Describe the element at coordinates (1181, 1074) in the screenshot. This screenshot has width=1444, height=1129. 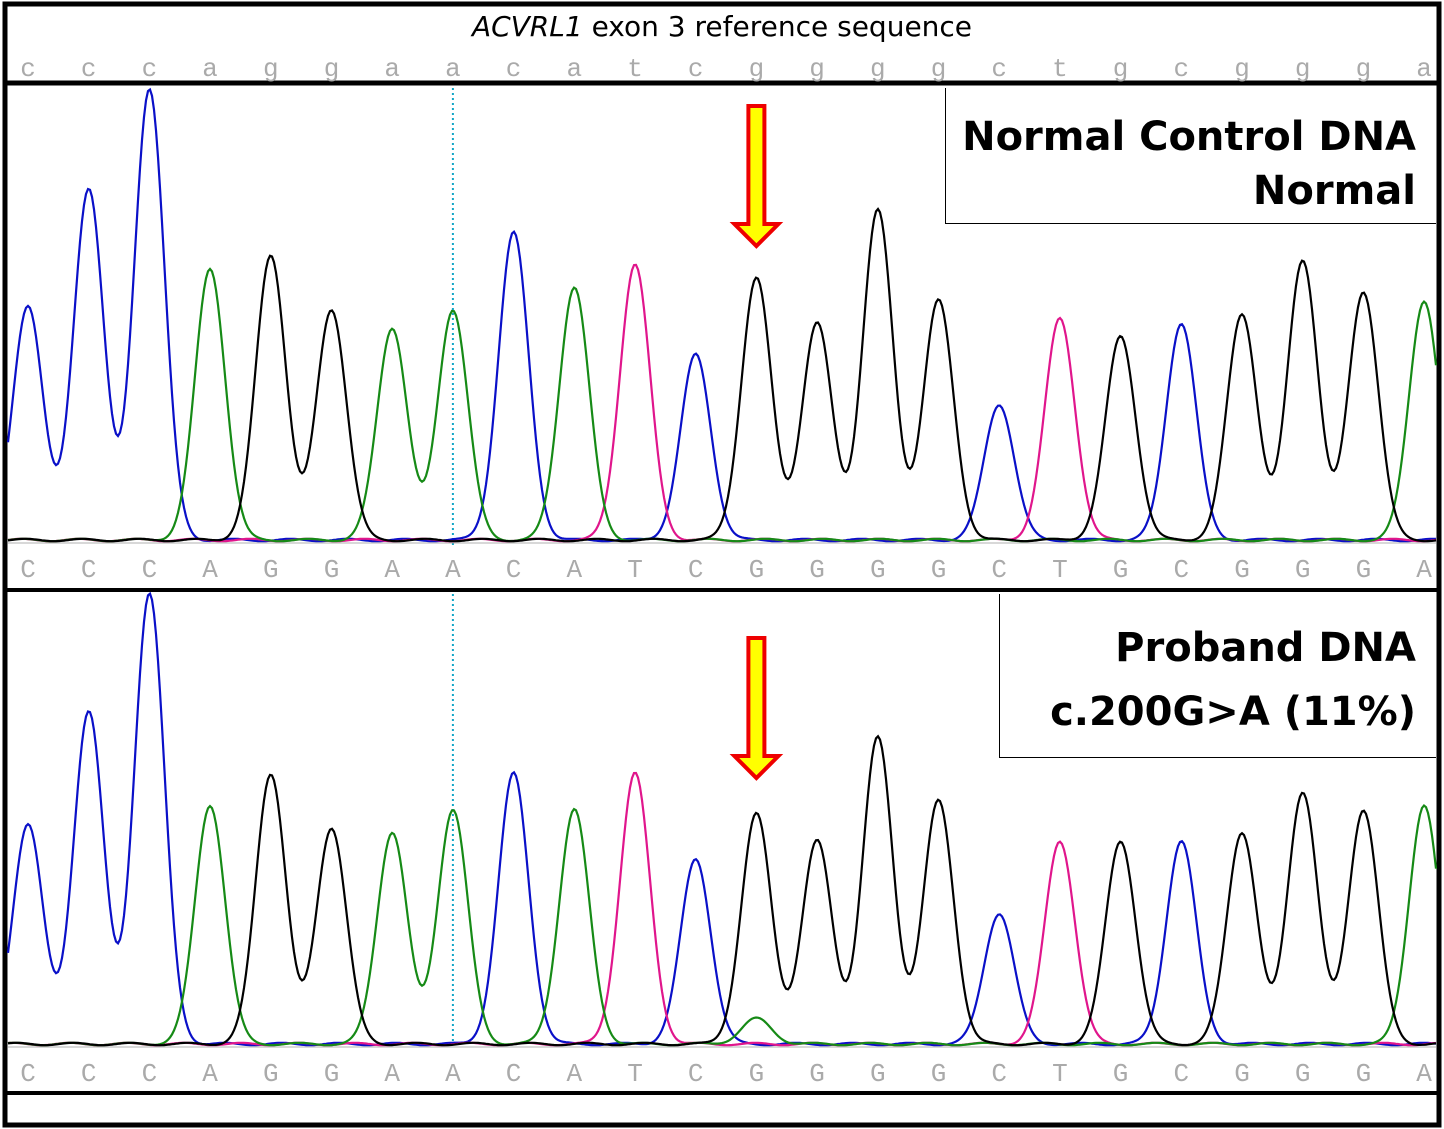
I see `basecall-20-panel-2: C` at that location.